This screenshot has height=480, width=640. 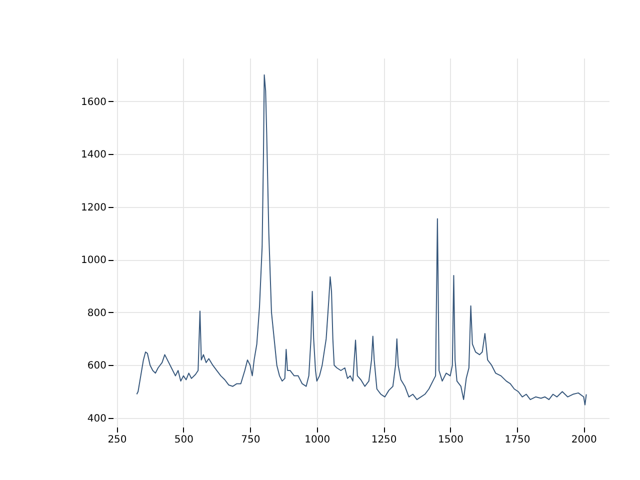 I want to click on x-tick-label: 750, so click(x=250, y=440).